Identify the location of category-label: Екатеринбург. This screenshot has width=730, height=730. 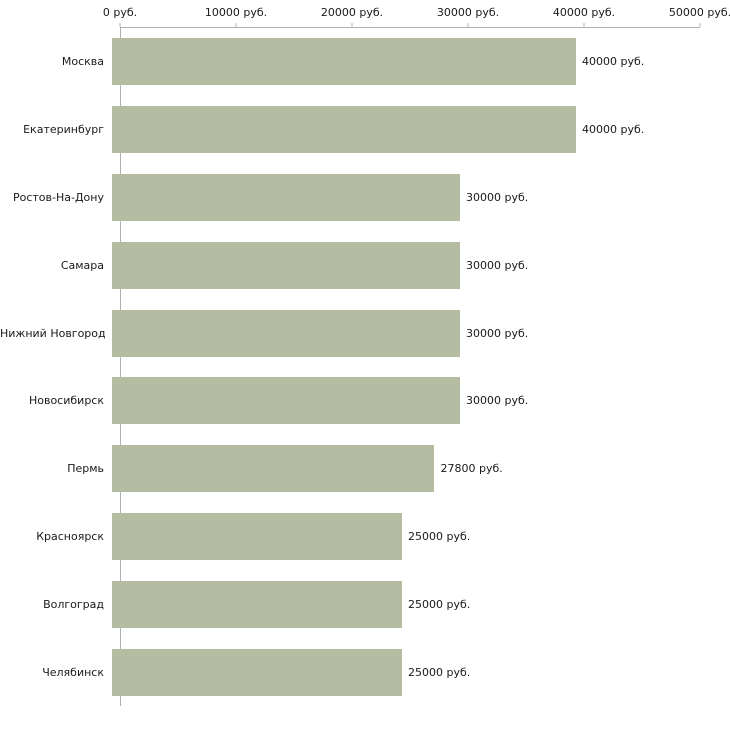
(63, 130).